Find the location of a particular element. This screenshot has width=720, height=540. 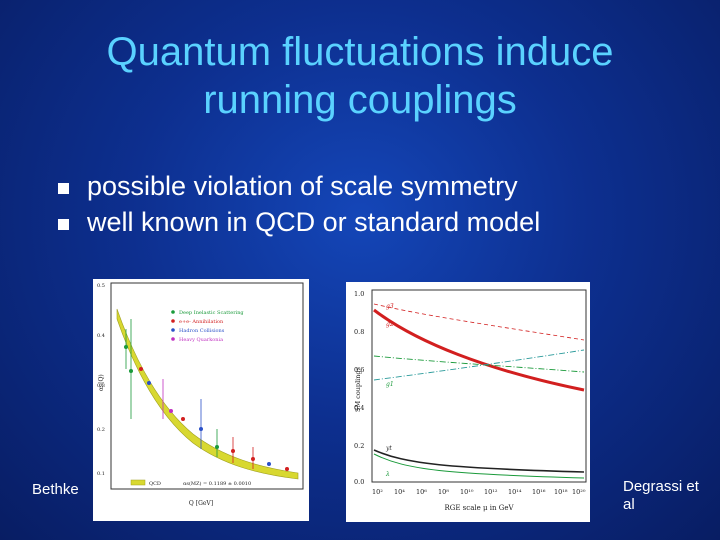

bullet-item: well known in QCD or standard model is located at coordinates (299, 222).